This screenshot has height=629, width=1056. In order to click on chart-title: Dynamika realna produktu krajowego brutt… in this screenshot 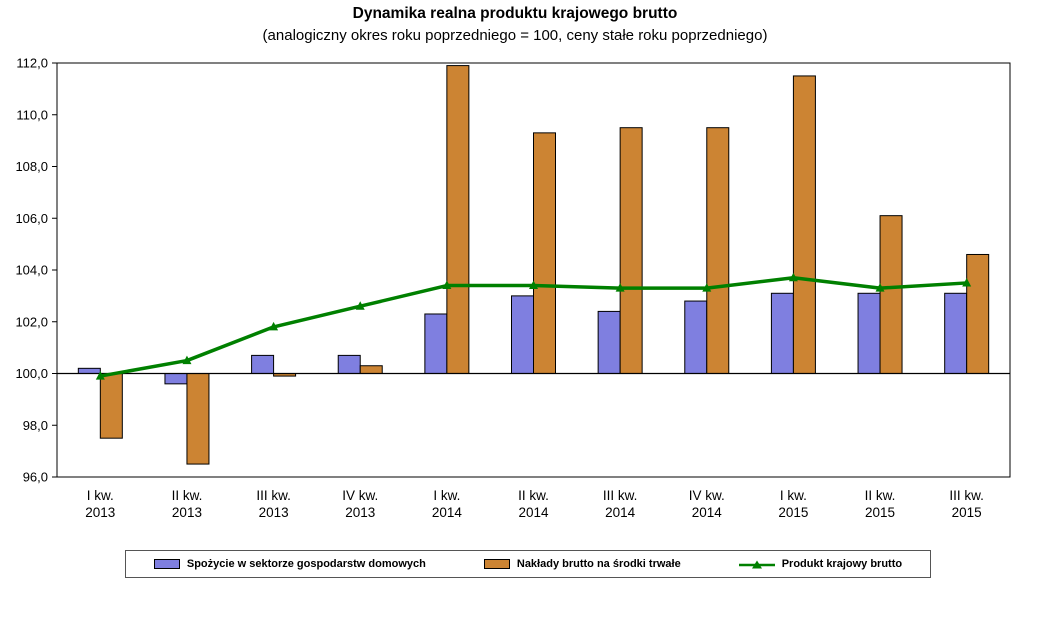, I will do `click(515, 13)`.